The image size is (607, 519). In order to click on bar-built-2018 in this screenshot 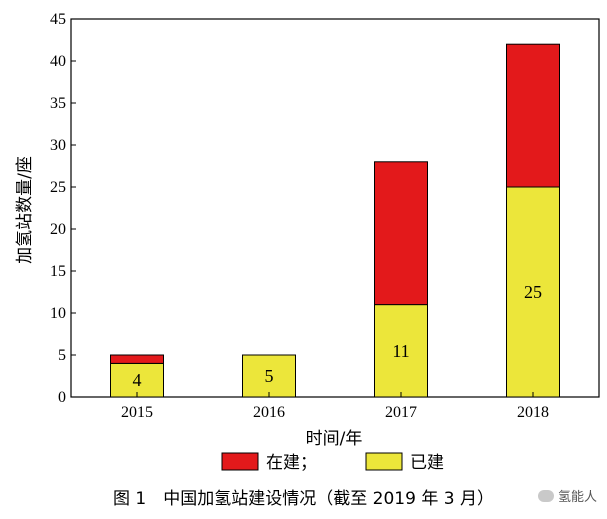, I will do `click(533, 292)`.